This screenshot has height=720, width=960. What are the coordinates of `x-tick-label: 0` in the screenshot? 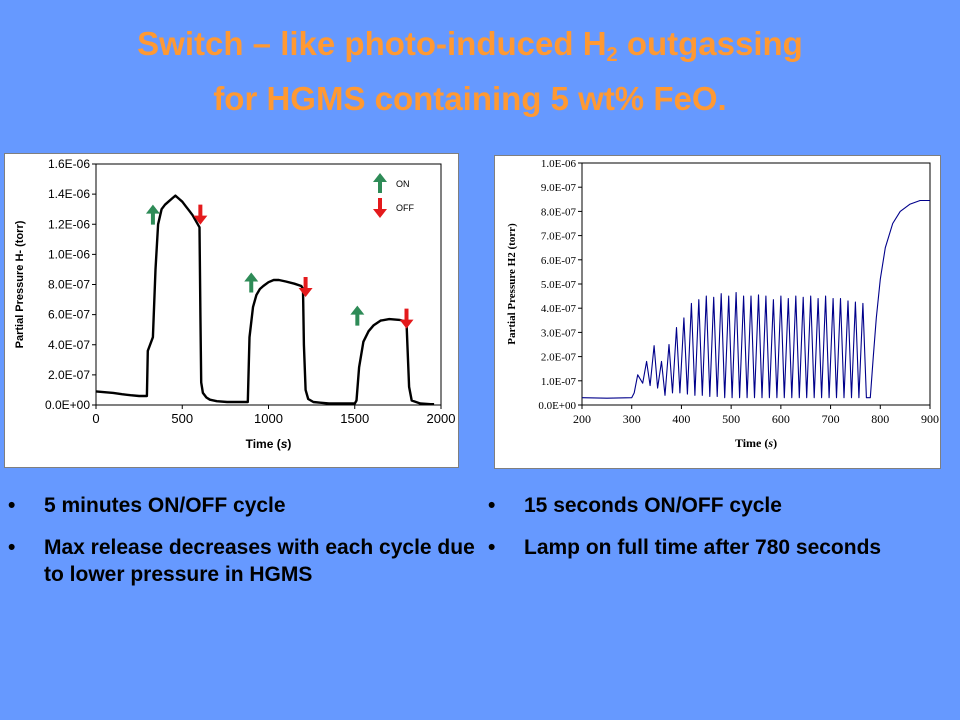 It's located at (95, 418).